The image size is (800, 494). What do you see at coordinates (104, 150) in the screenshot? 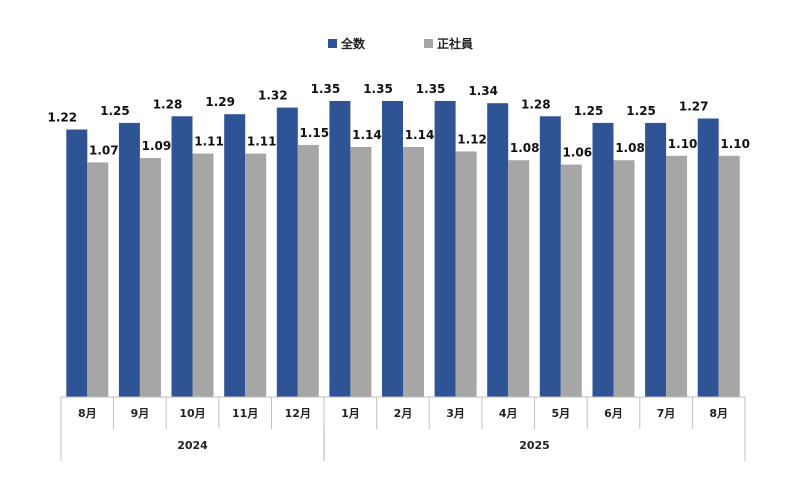
I see `data-label-regular-1: 1.07` at bounding box center [104, 150].